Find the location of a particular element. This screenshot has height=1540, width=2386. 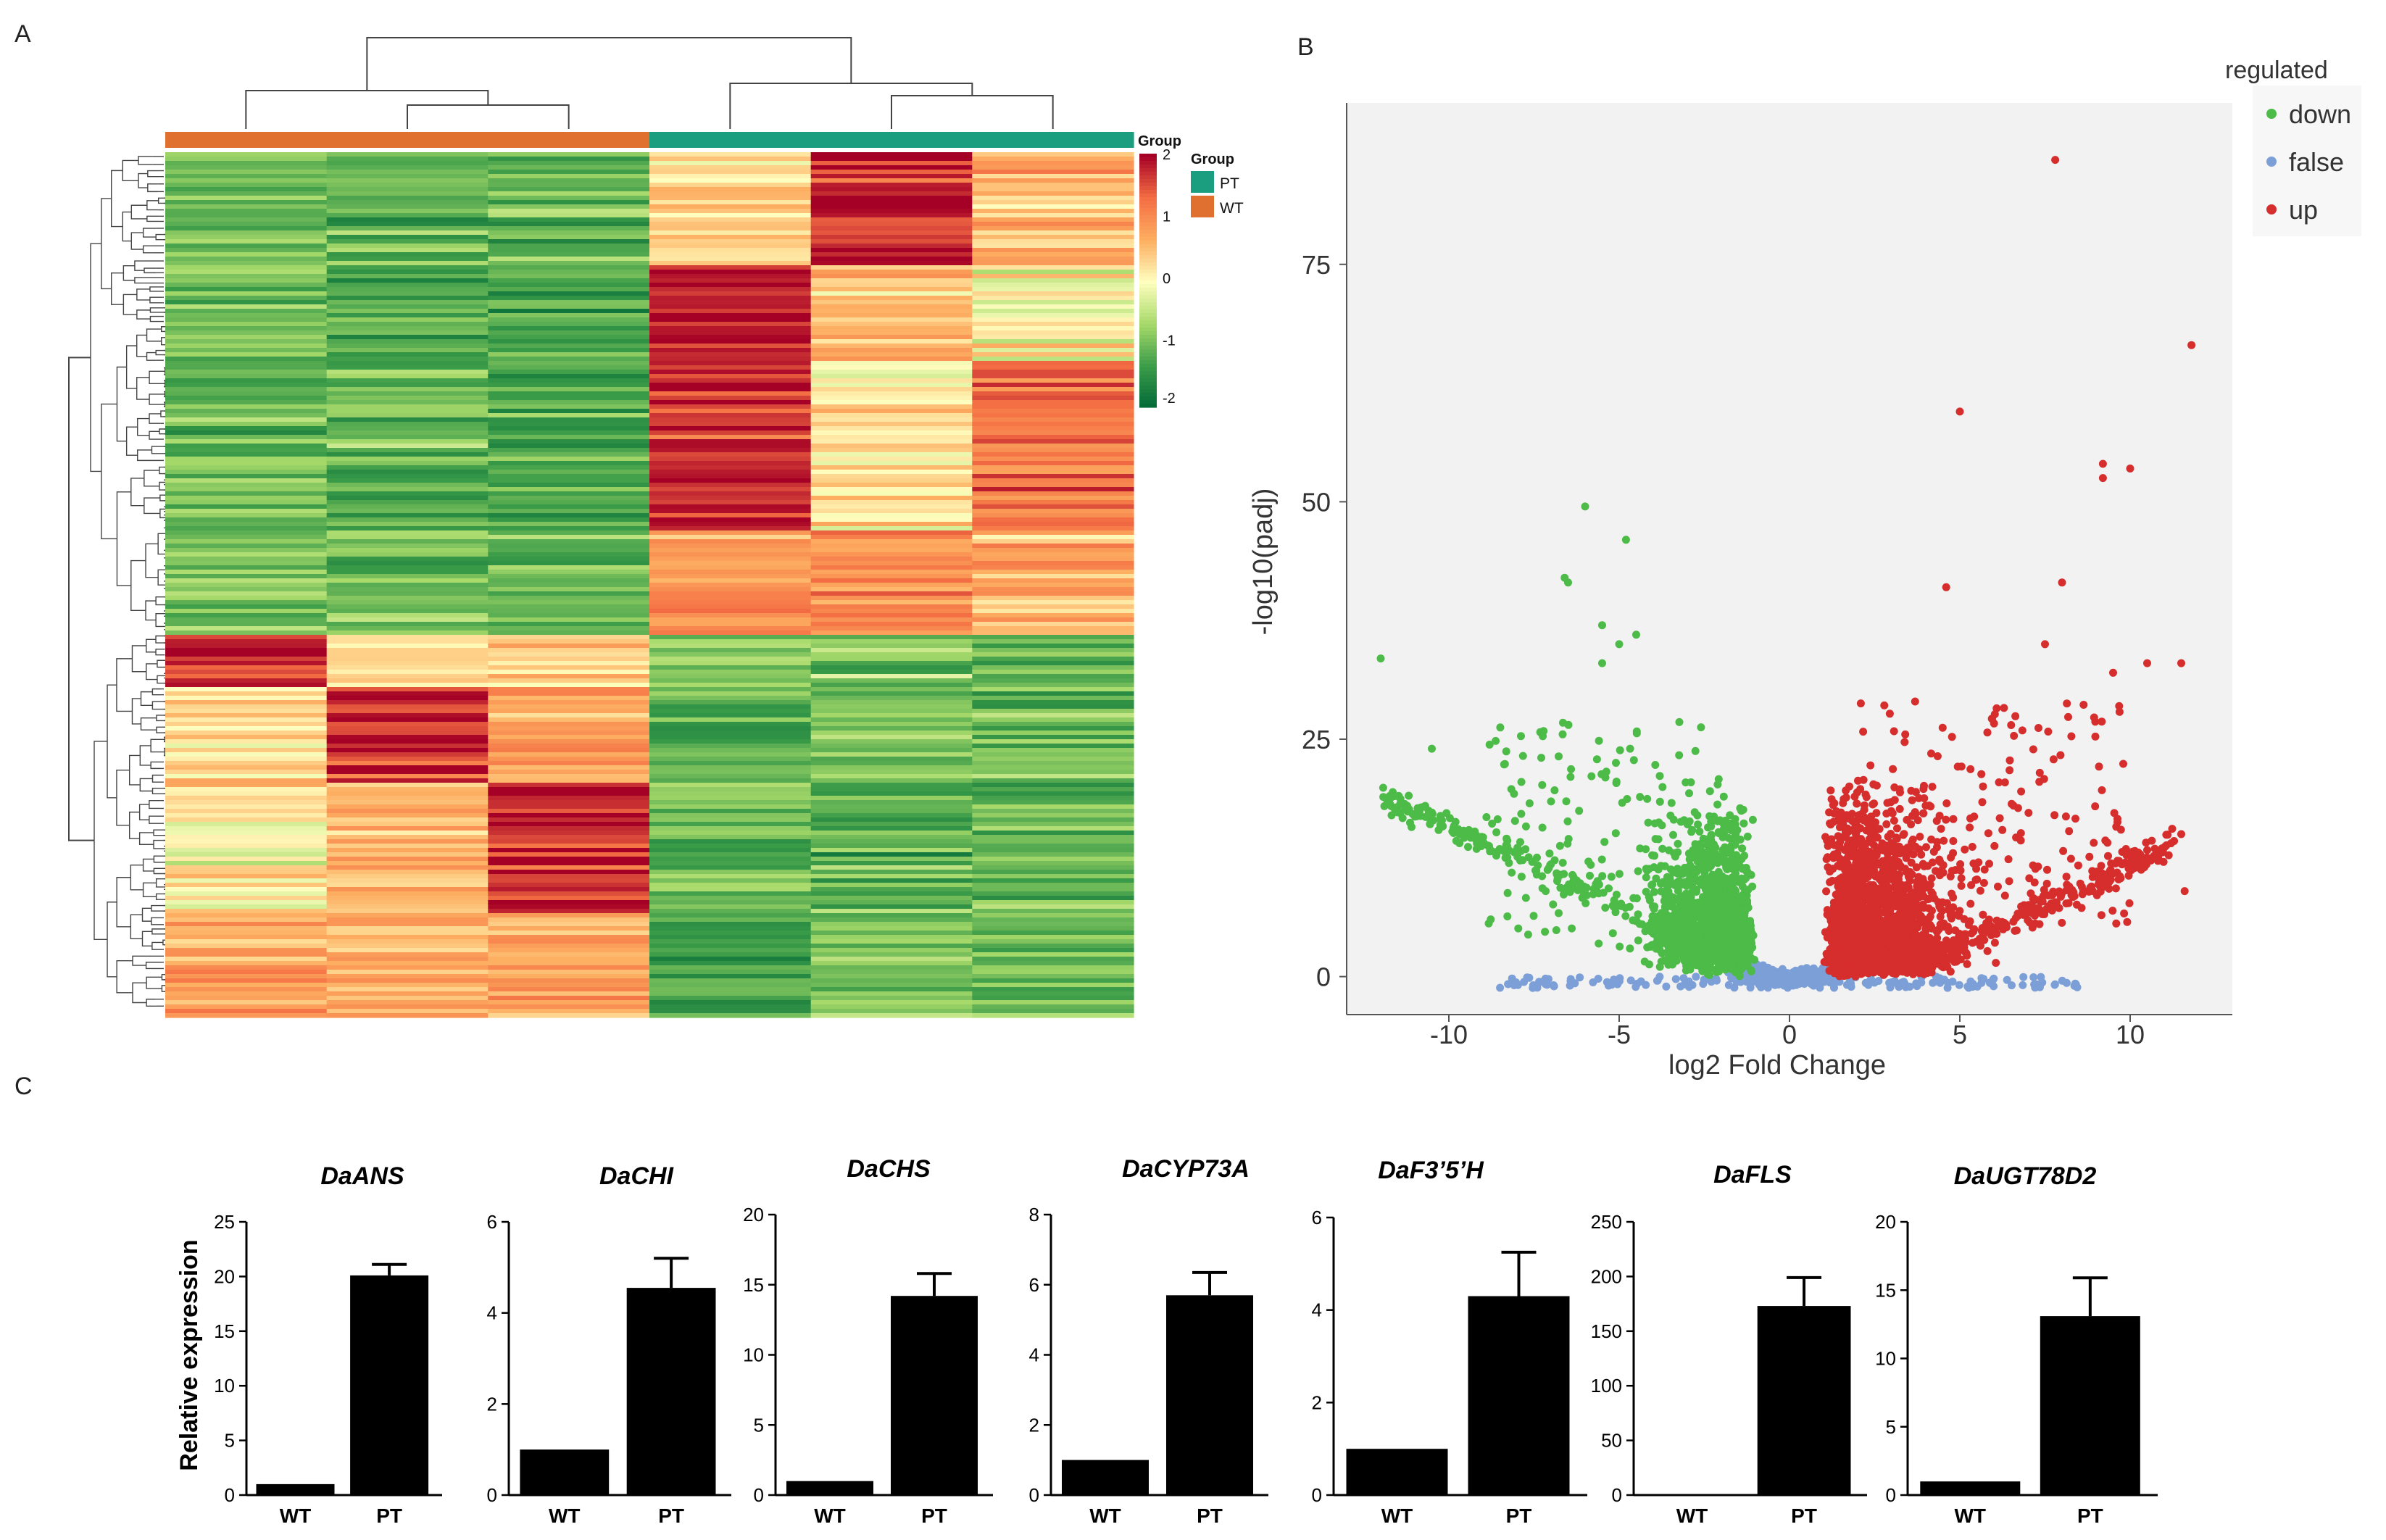

volcano-x-tick-label: -5 is located at coordinates (1619, 1034).